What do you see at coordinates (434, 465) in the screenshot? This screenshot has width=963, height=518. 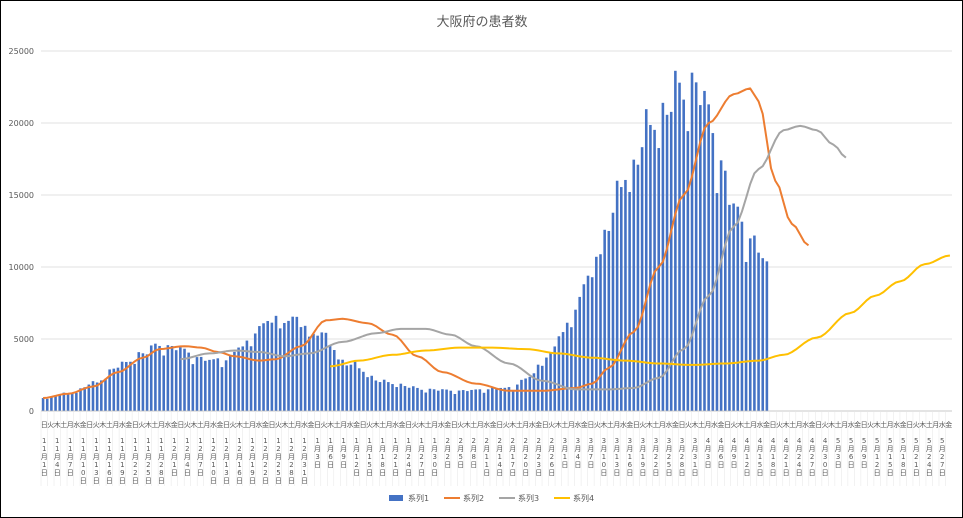 I see `x-tick-date-char: 0` at bounding box center [434, 465].